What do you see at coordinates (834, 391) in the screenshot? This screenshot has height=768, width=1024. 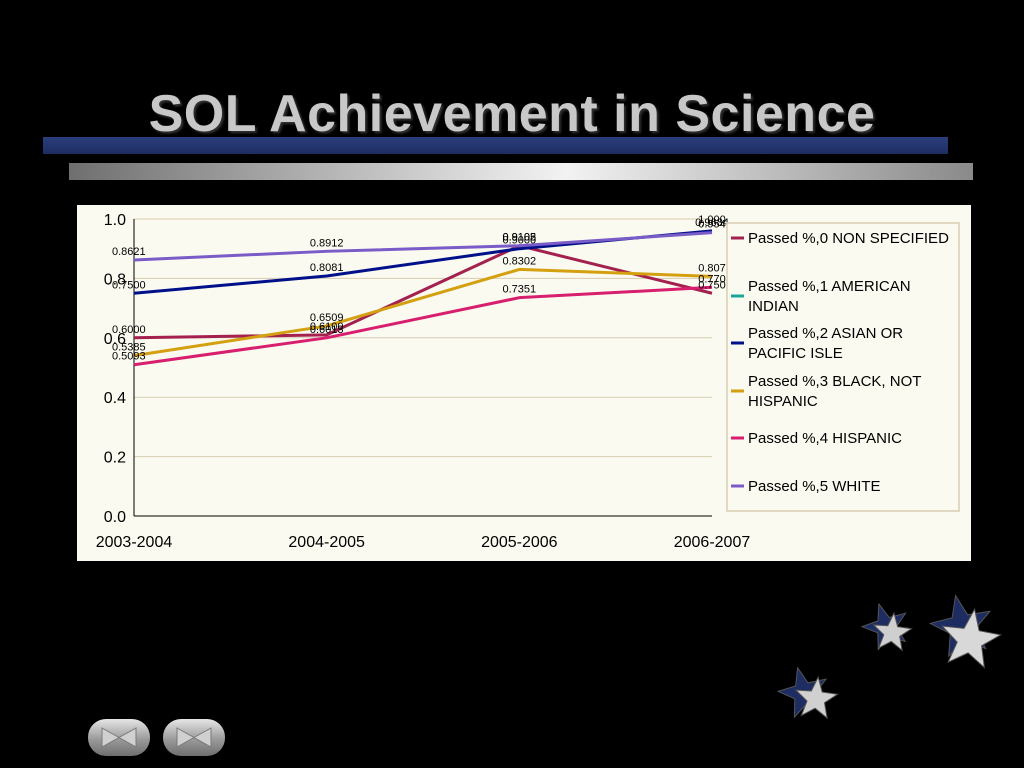 I see `legend-entry: Passed %,3 BLACK, NOT HISPANIC` at bounding box center [834, 391].